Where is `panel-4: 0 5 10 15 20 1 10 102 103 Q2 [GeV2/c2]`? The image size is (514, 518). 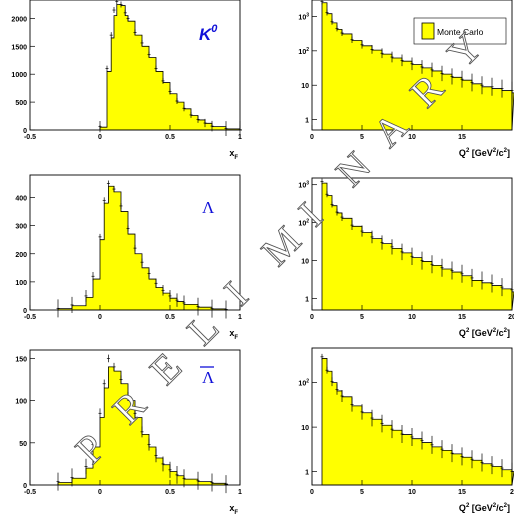 panel-4: 0 5 10 15 20 1 10 102 103 Q2 [GeV2/c2] is located at coordinates (406, 257).